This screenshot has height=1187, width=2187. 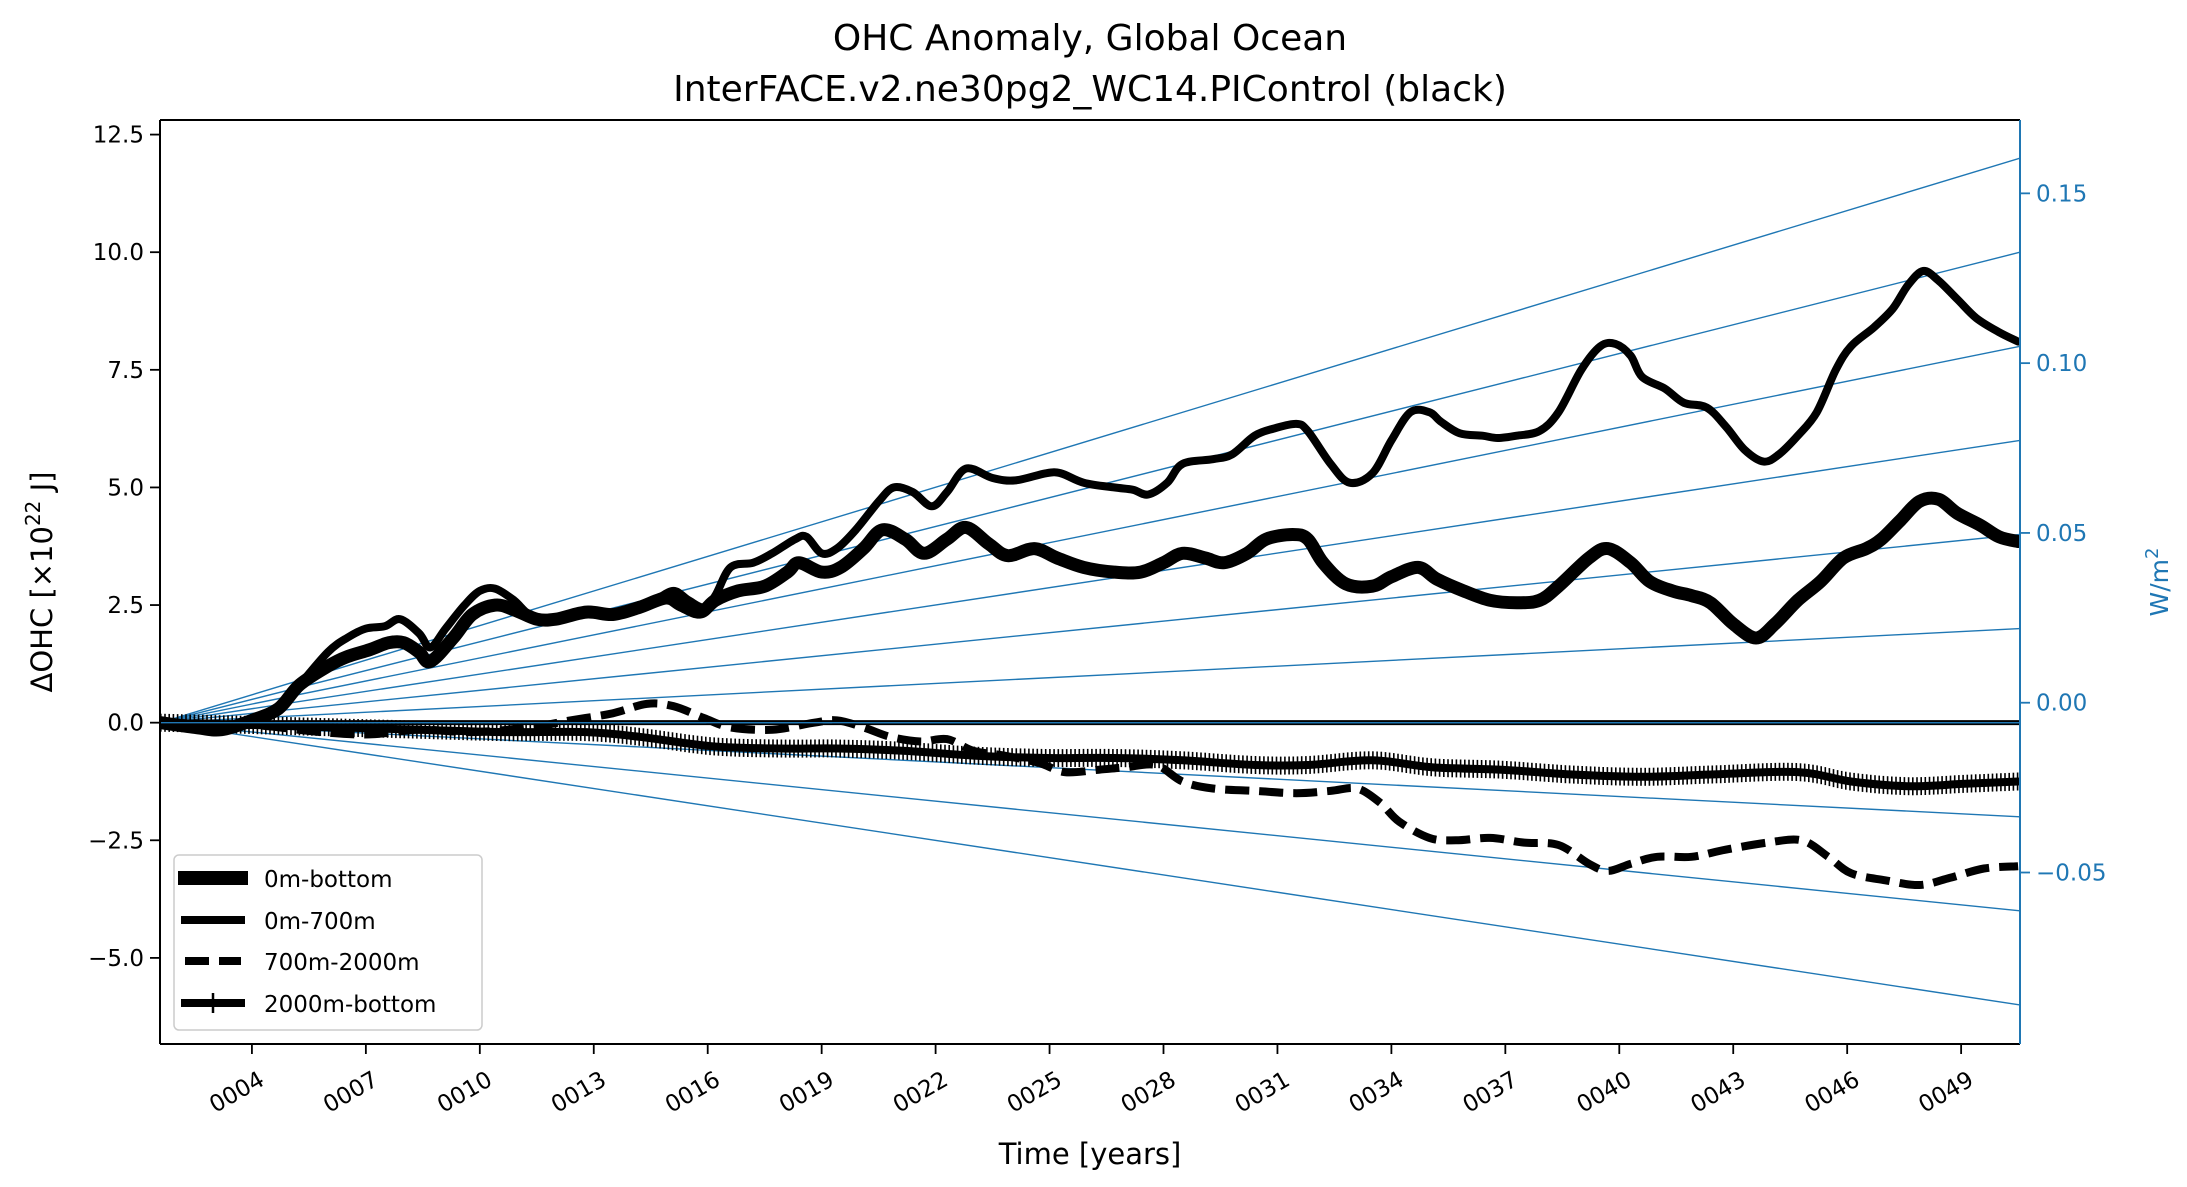 I want to click on legend-item-0m-bottom: 0m-bottom, so click(x=285, y=880).